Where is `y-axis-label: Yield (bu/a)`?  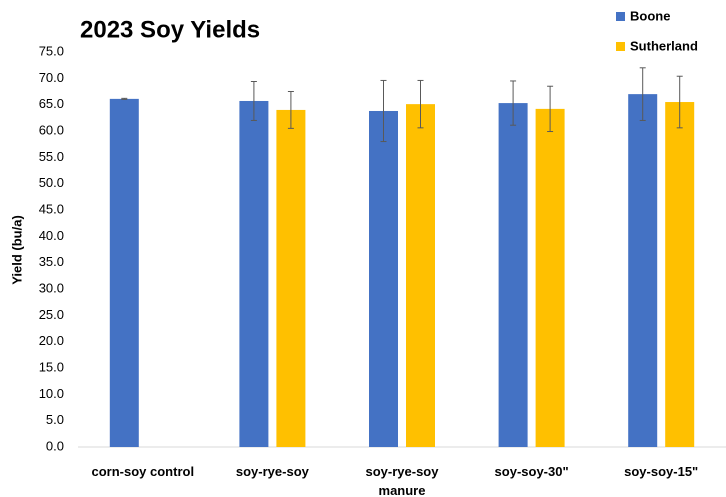 y-axis-label: Yield (bu/a) is located at coordinates (16, 250).